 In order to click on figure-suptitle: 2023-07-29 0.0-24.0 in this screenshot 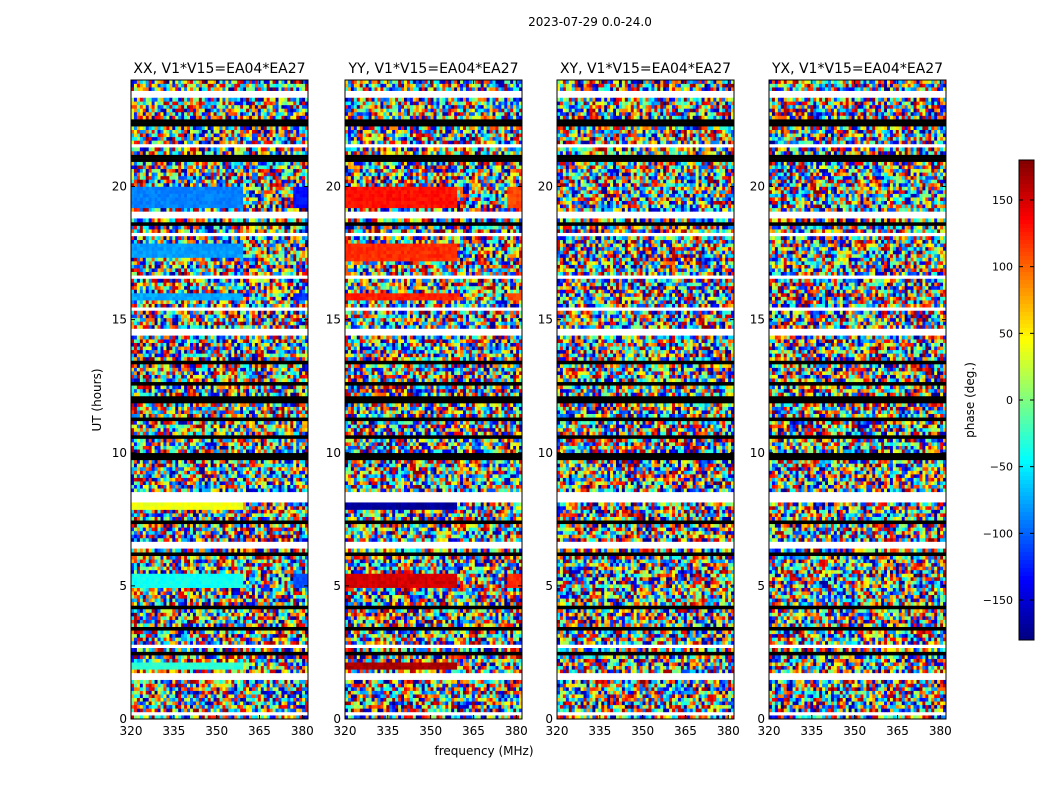, I will do `click(590, 22)`.